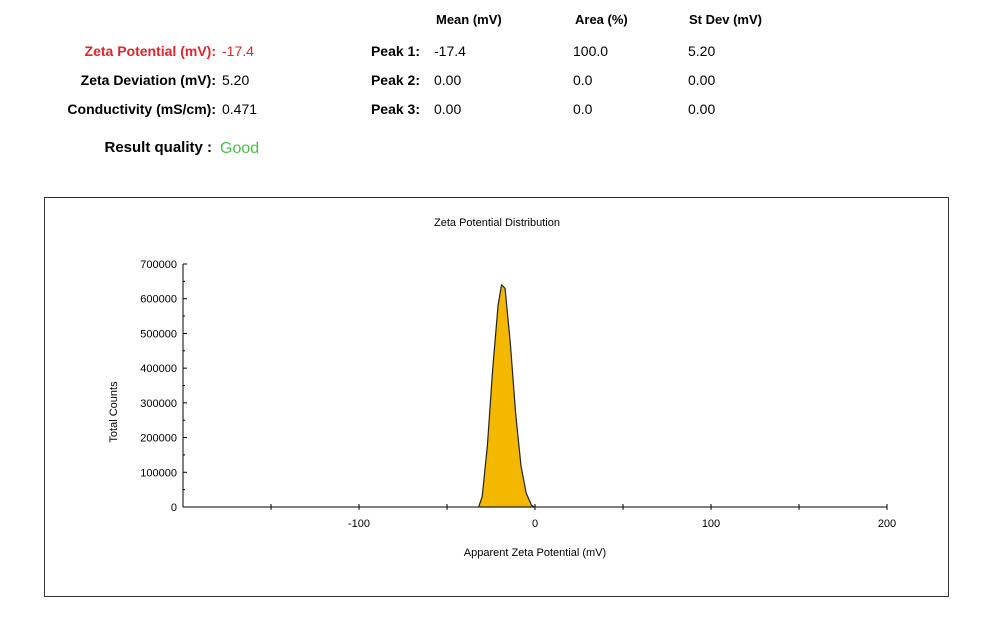 The width and height of the screenshot is (1000, 624). Describe the element at coordinates (395, 80) in the screenshot. I see `peak-2-label: Peak 2:` at that location.